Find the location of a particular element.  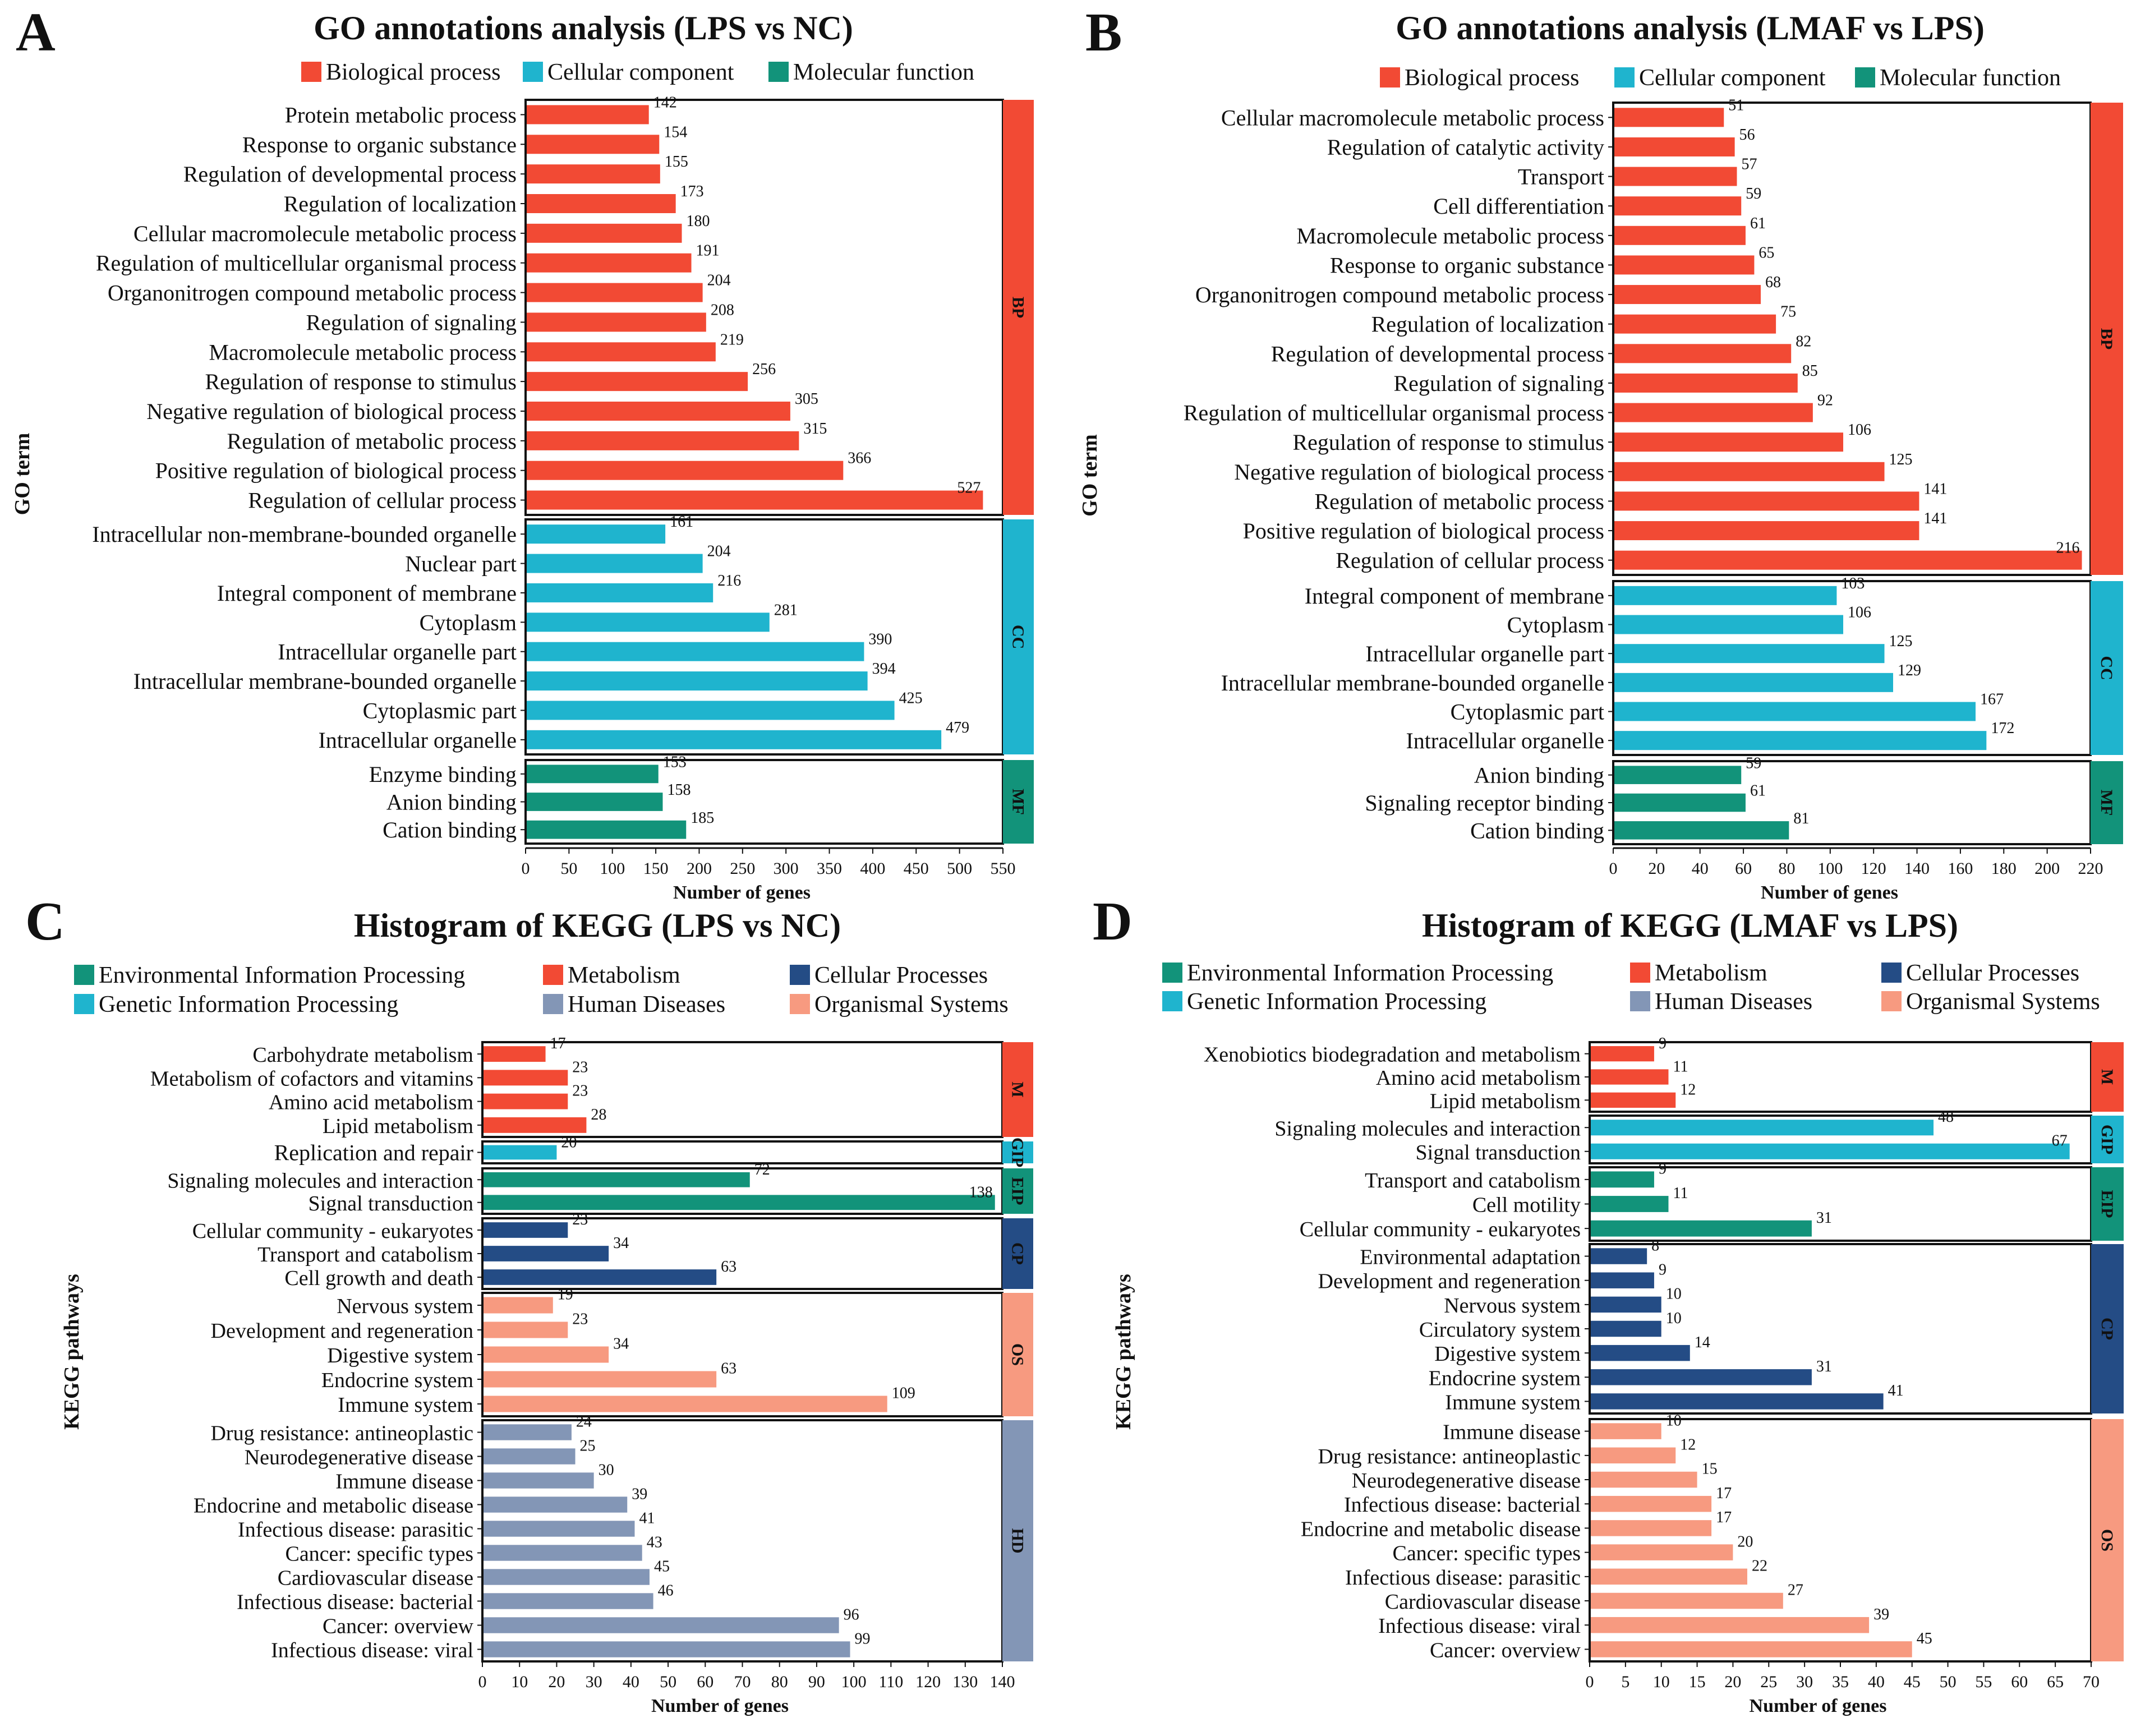

strip-label: MF is located at coordinates (1018, 802).